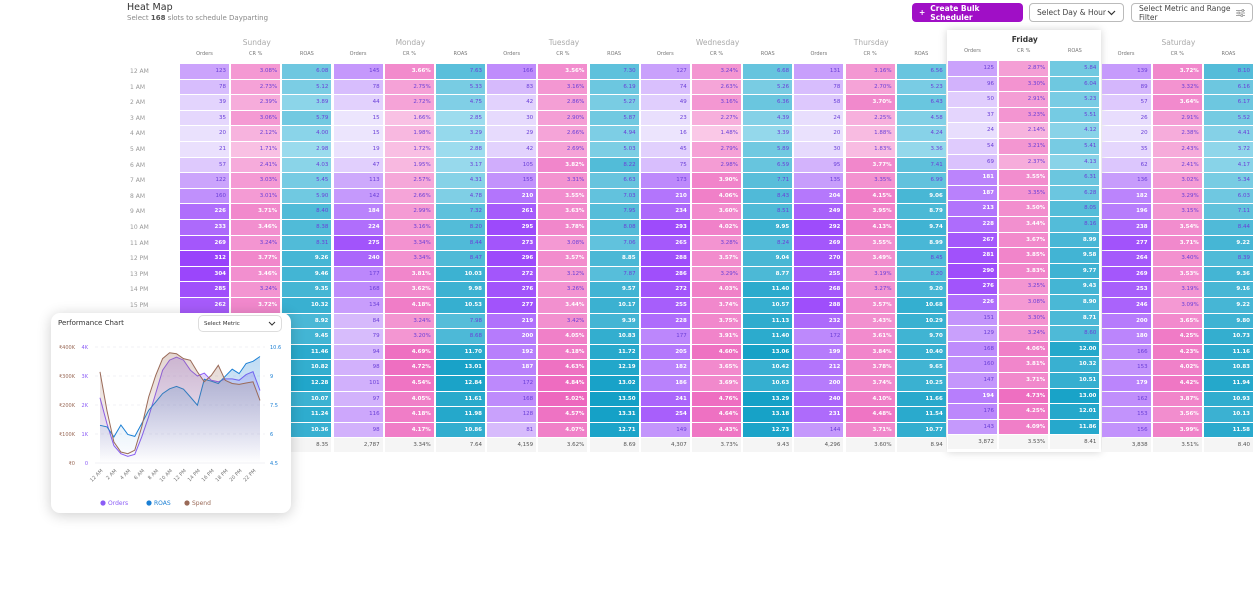 Image resolution: width=1260 pixels, height=594 pixels. What do you see at coordinates (614, 367) in the screenshot?
I see `heatmap-cell-roas: 12.19` at bounding box center [614, 367].